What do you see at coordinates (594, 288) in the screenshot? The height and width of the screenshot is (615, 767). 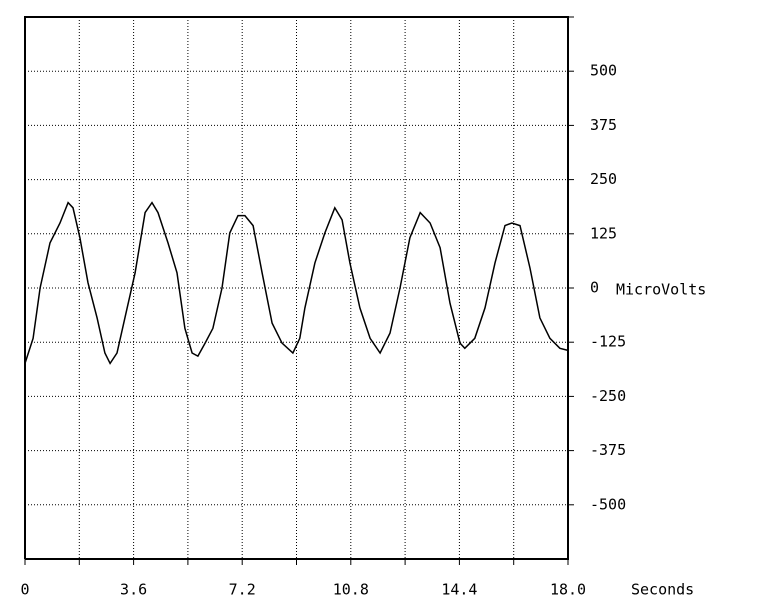 I see `y-tick-label: 0` at bounding box center [594, 288].